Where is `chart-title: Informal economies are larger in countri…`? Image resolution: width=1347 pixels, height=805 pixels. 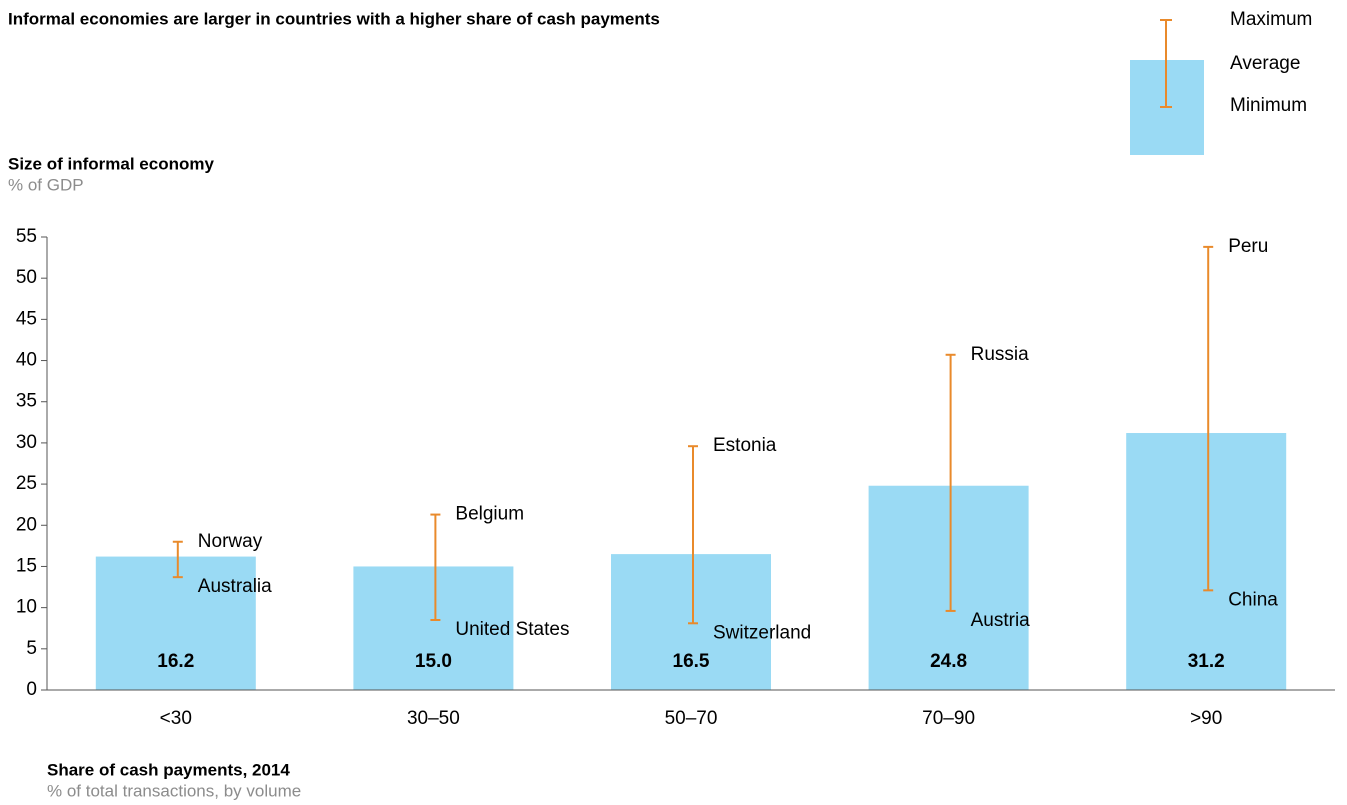 chart-title: Informal economies are larger in countri… is located at coordinates (334, 18).